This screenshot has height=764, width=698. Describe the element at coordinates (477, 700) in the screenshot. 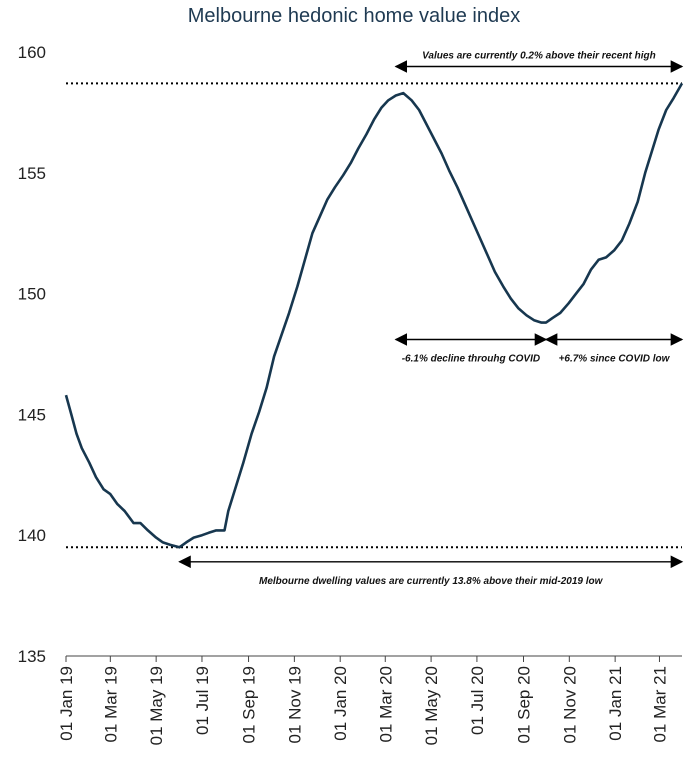

I see `x-tick-label: 01 Jul 20` at that location.